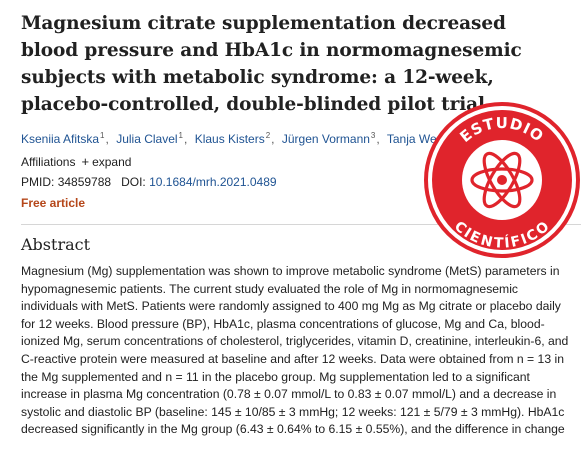 This screenshot has height=462, width=588. I want to click on pmid-label: PMID:, so click(38, 182).